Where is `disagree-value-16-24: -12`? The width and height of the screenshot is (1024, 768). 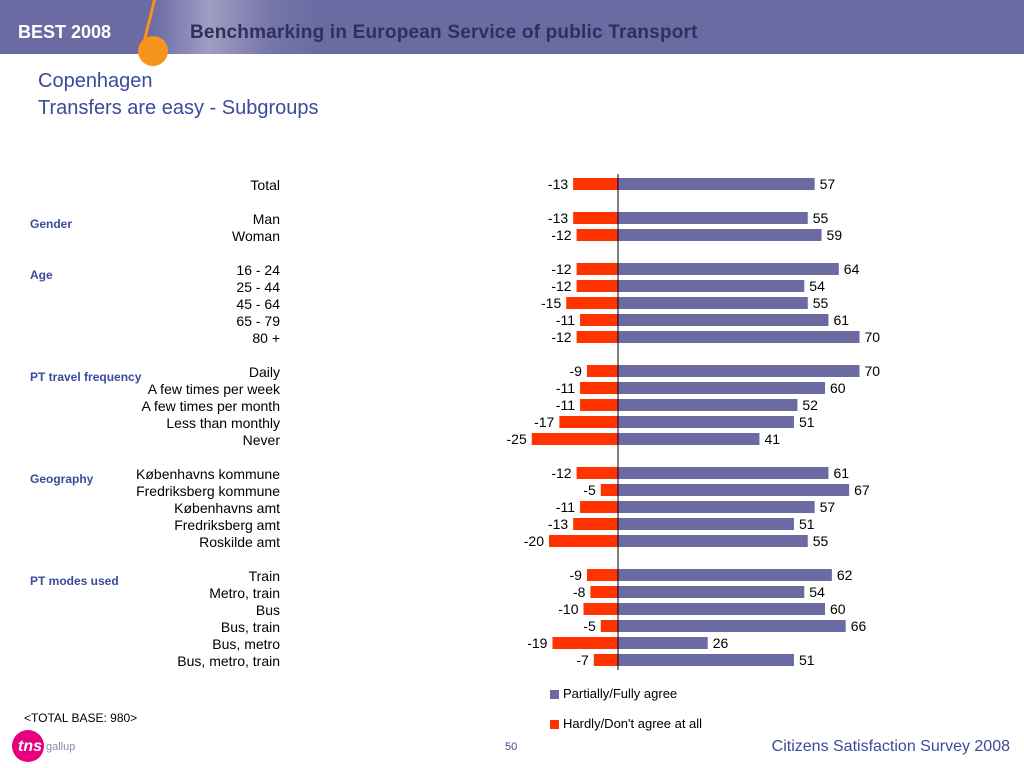
disagree-value-16-24: -12 is located at coordinates (561, 269).